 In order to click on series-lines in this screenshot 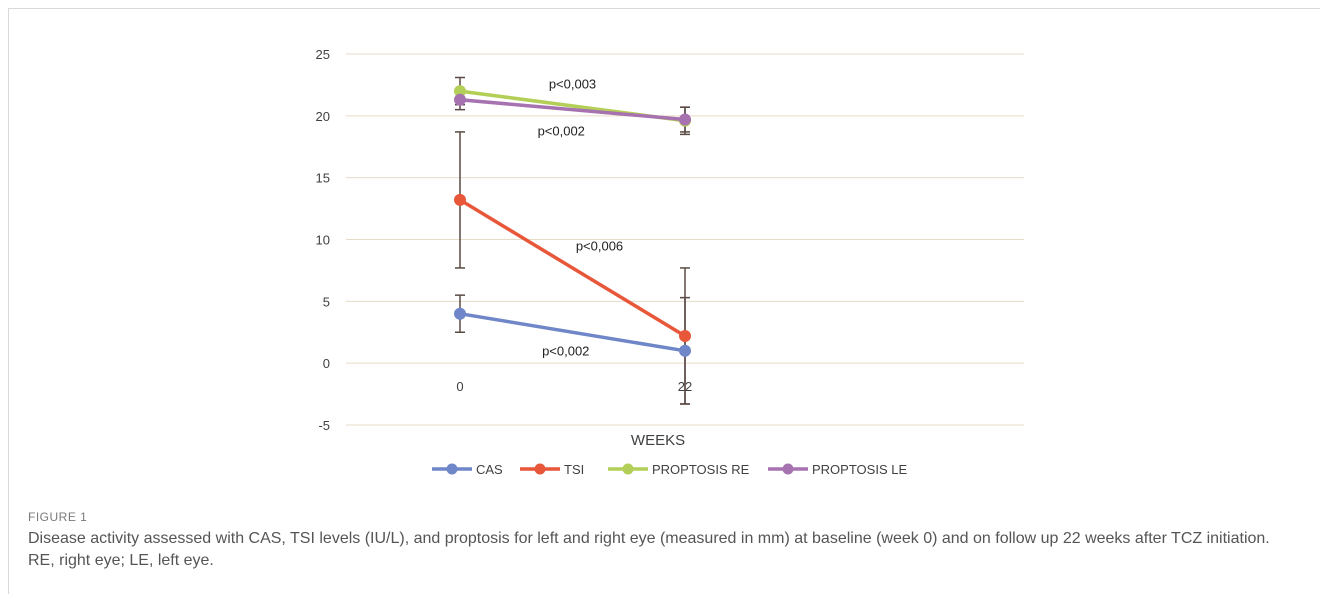, I will do `click(572, 221)`.